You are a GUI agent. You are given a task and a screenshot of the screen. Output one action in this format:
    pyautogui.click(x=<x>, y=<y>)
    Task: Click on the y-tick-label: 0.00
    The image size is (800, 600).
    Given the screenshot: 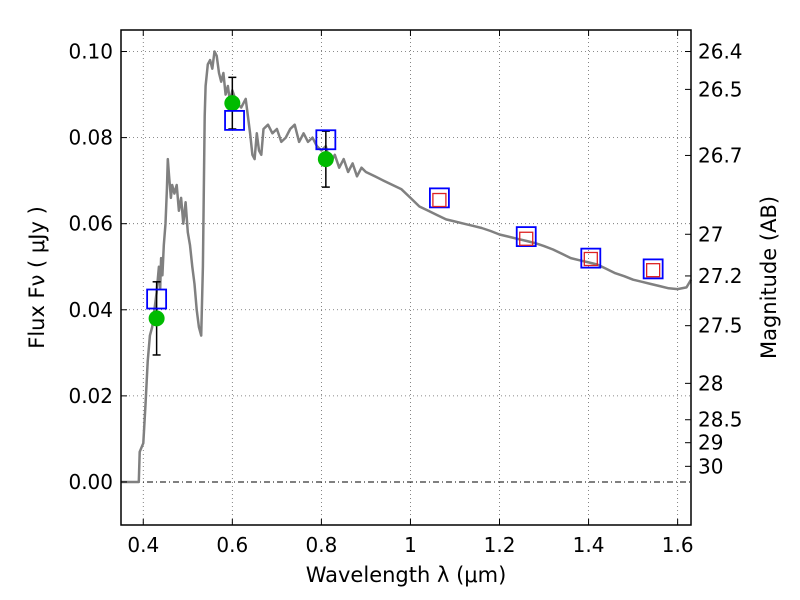 What is the action you would take?
    pyautogui.click(x=90, y=482)
    